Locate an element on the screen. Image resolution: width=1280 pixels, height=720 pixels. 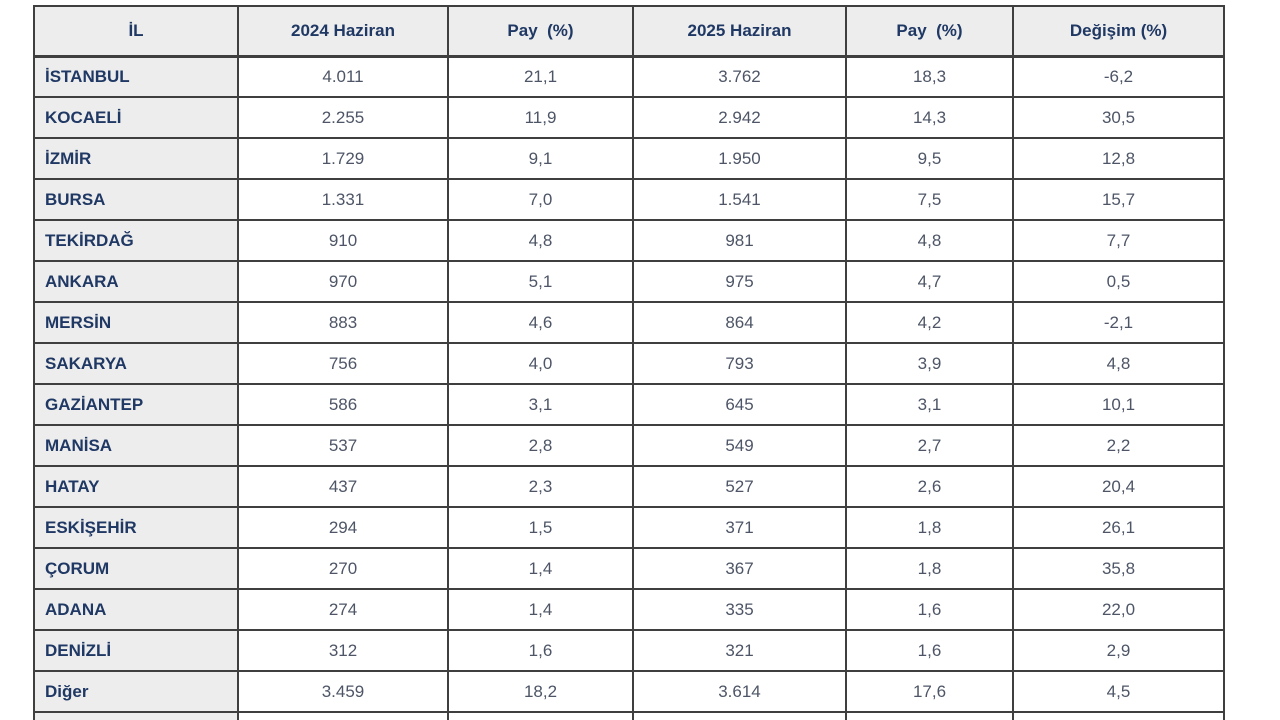
value-cell: 549 is located at coordinates (739, 445).